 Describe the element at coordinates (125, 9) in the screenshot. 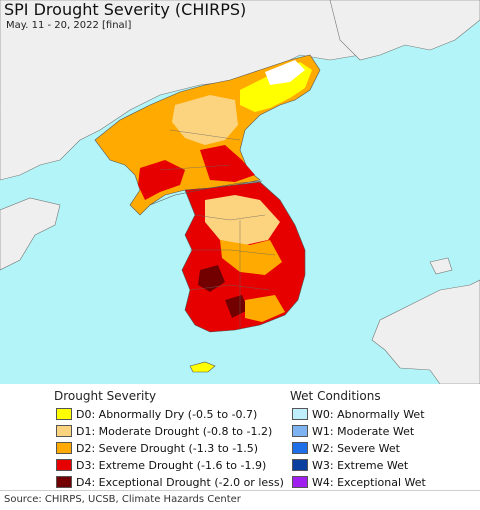

I see `map-title: SPI Drought Severity (CHIRPS)` at that location.